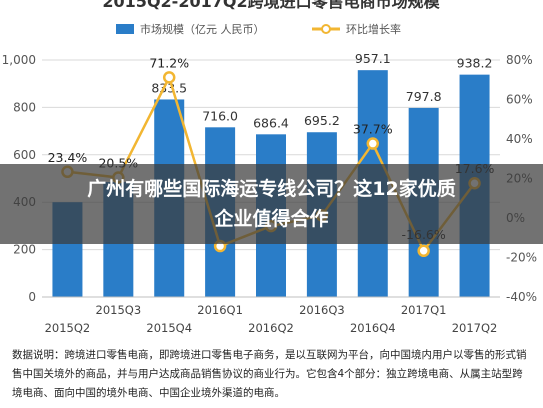 This screenshot has height=408, width=543. I want to click on right-tick-label: 40%, so click(519, 139).